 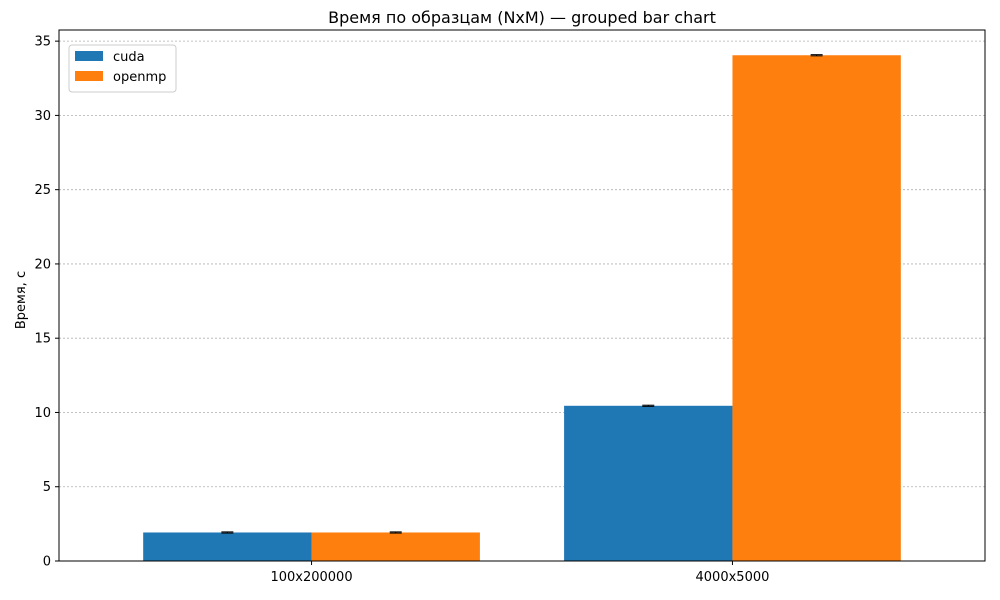 I want to click on y-tick-label: 5, so click(x=47, y=487).